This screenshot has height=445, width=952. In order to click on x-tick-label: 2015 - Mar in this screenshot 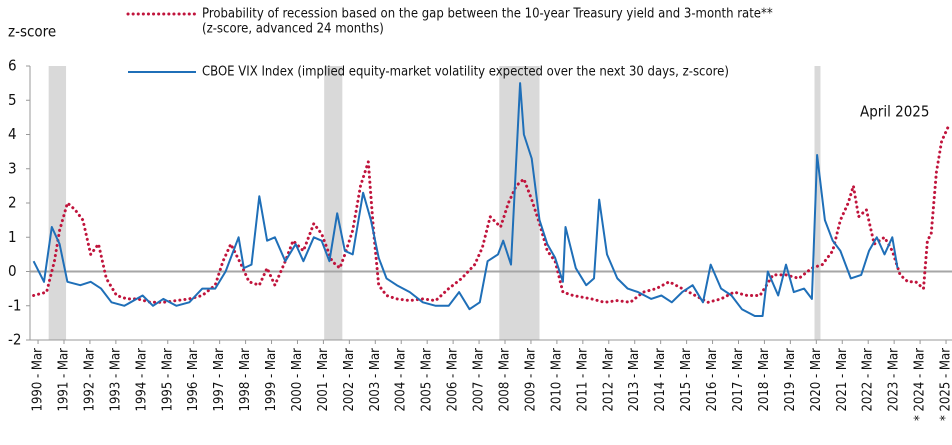, I will do `click(686, 380)`.